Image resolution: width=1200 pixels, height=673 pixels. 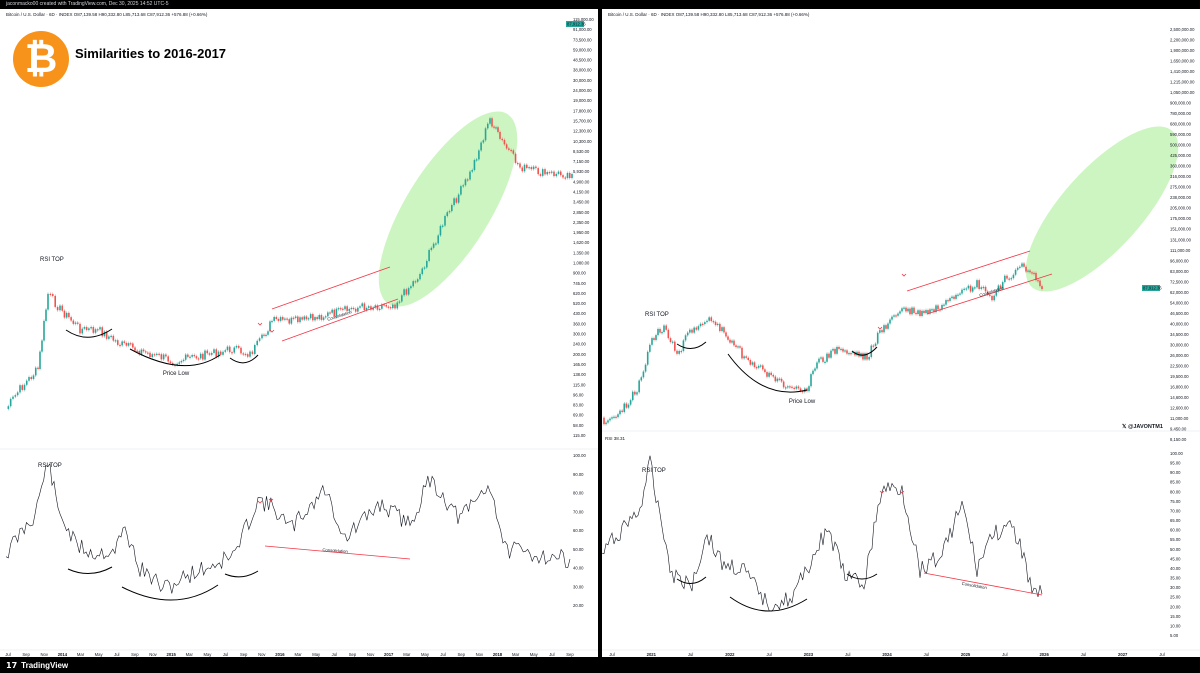 I want to click on price-axis-label: 1,950.00, so click(x=581, y=232).